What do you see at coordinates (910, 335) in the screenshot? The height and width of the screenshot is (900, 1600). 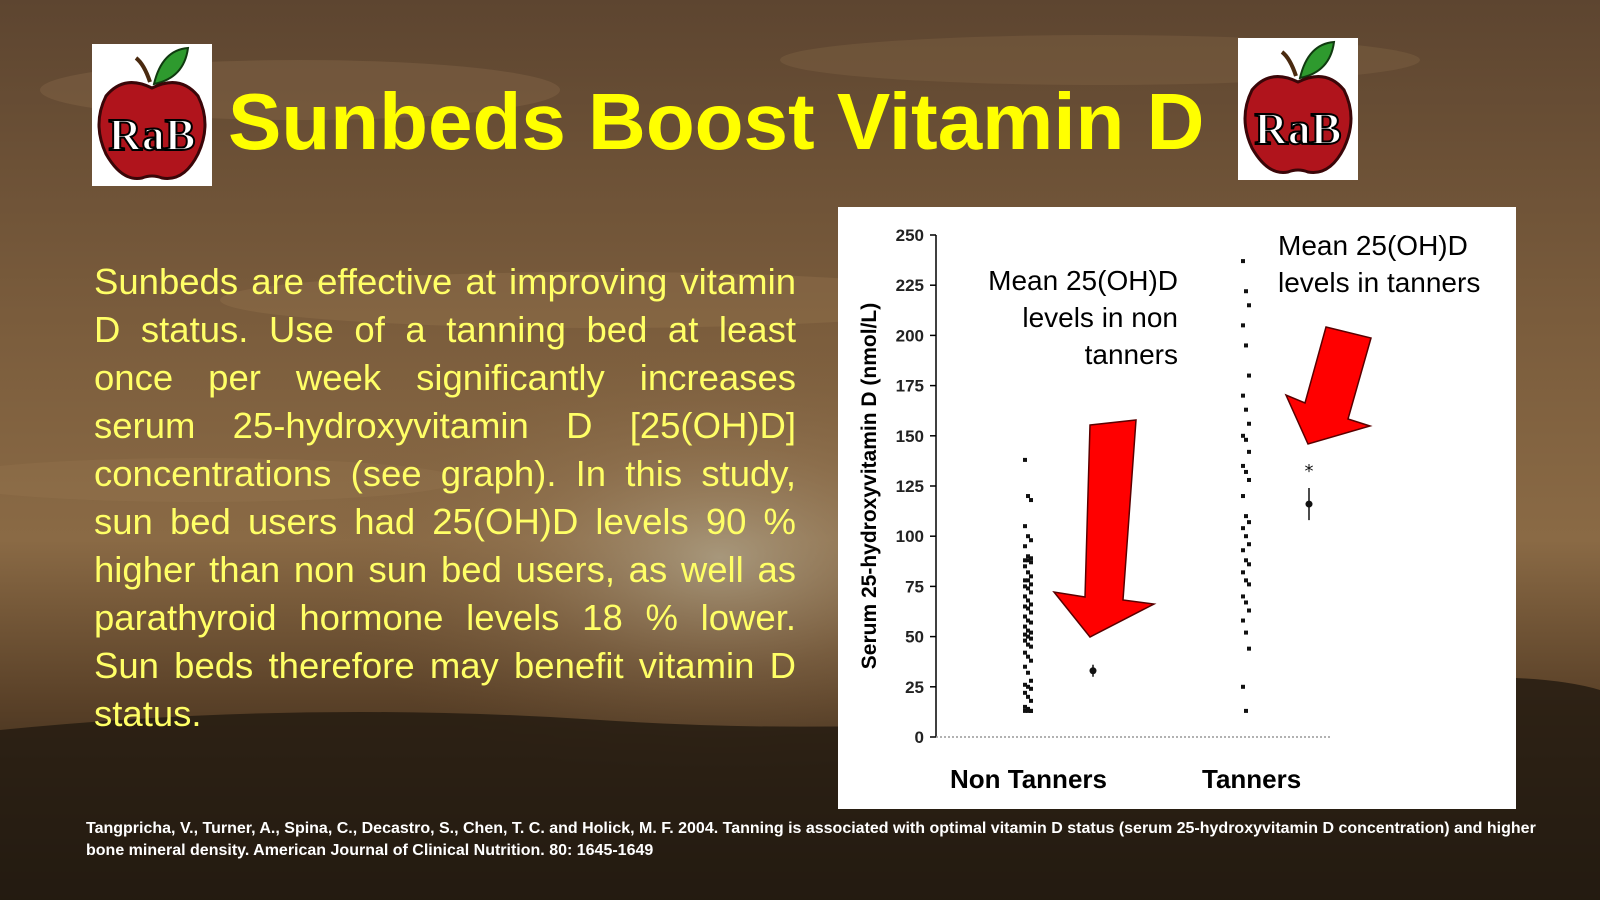 I see `y-tick-label: 200` at bounding box center [910, 335].